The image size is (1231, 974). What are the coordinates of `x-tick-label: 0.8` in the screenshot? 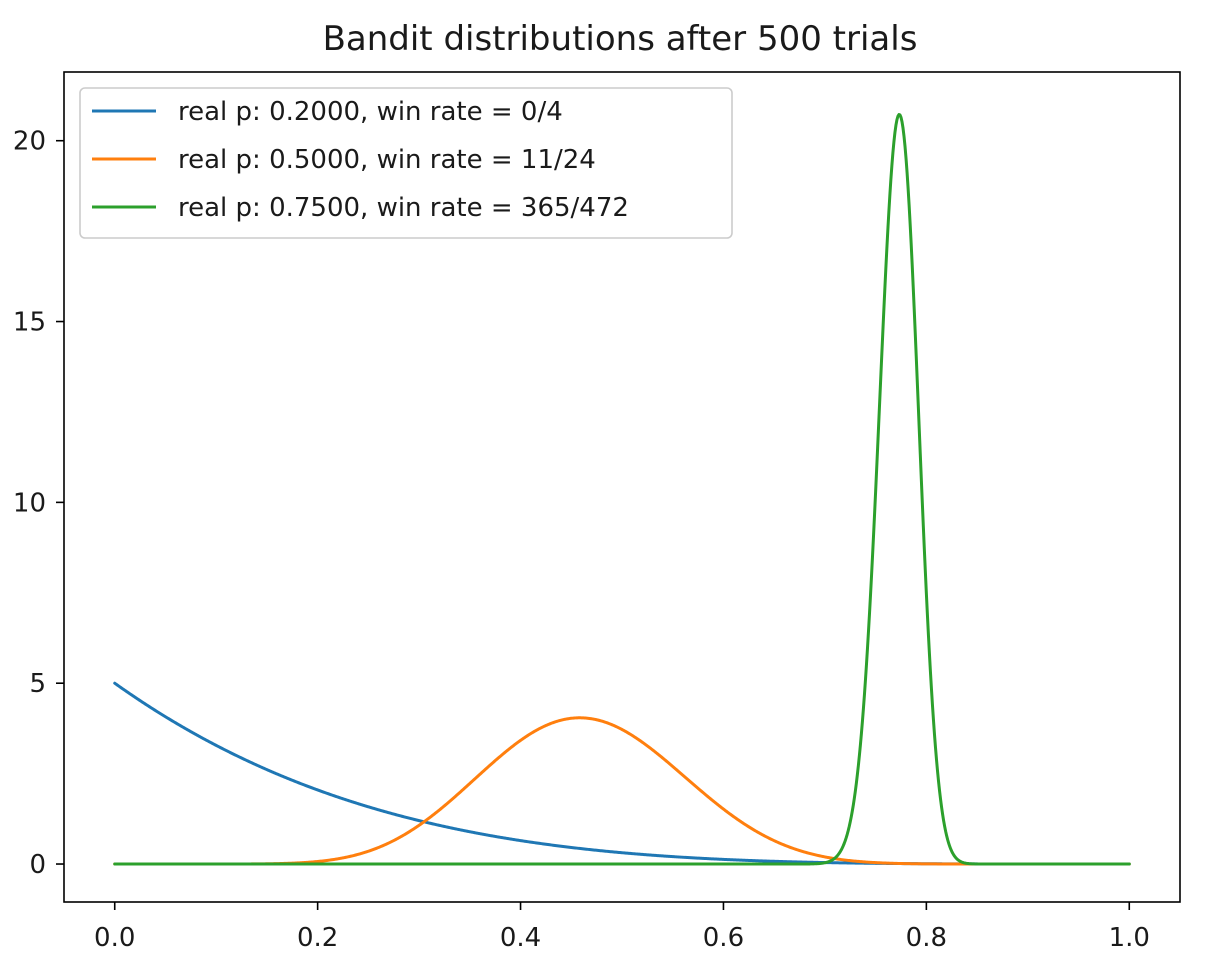 It's located at (926, 938).